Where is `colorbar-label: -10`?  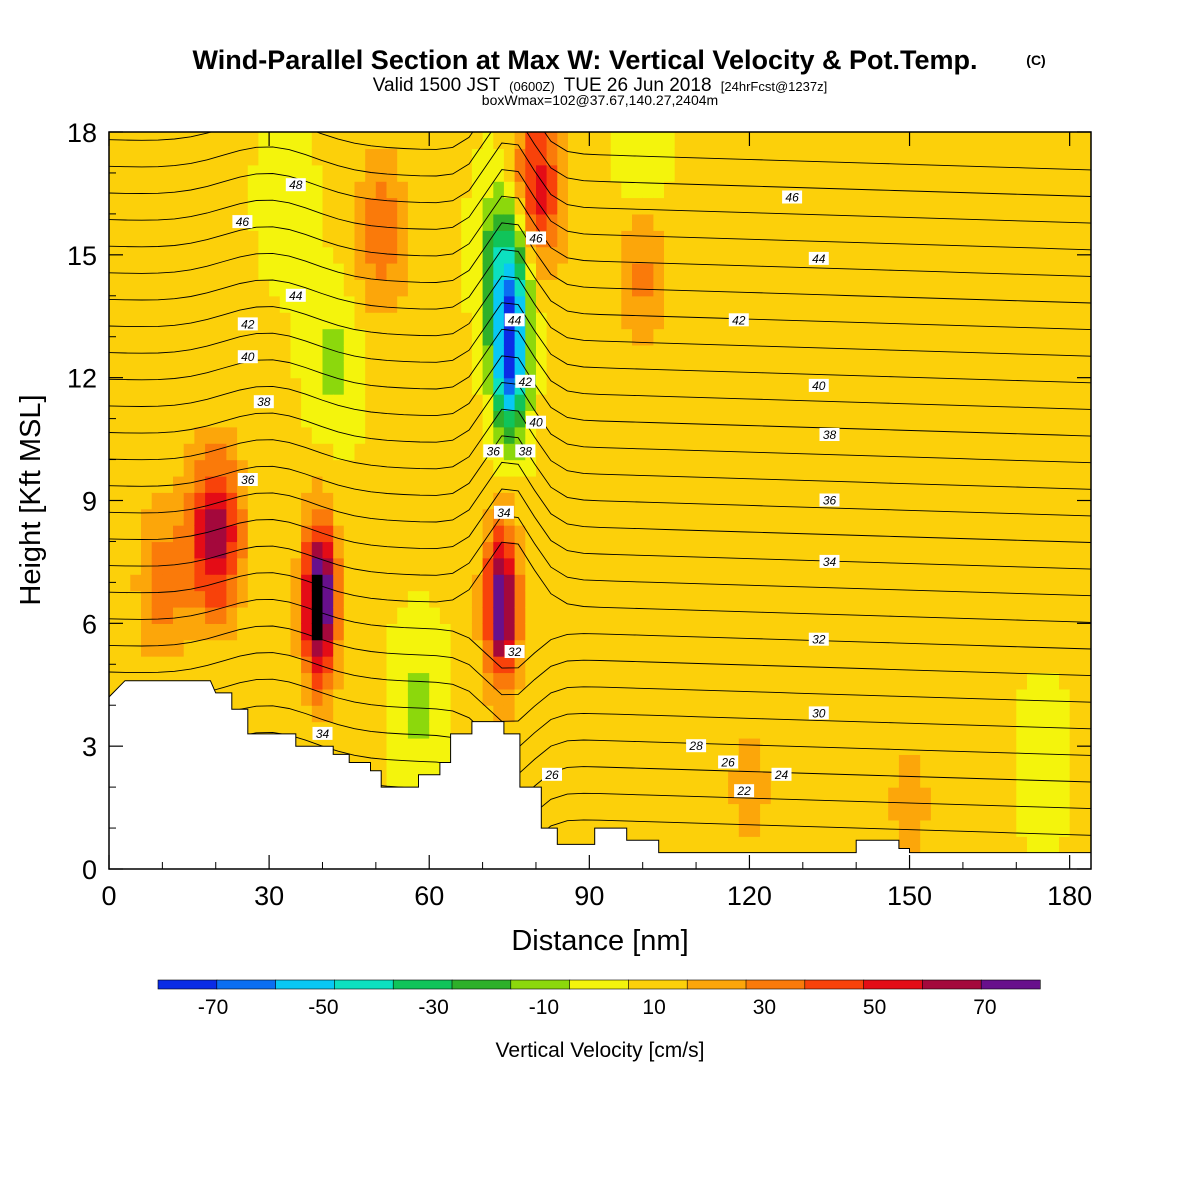
colorbar-label: -10 is located at coordinates (544, 1007).